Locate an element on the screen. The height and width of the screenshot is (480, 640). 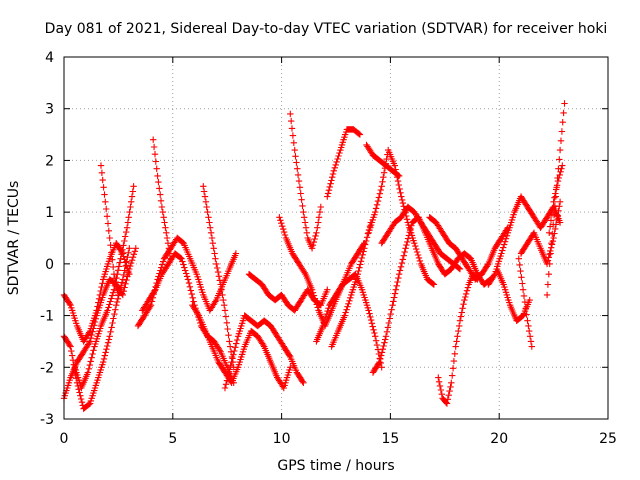
x-tick-label: 20 is located at coordinates (499, 439).